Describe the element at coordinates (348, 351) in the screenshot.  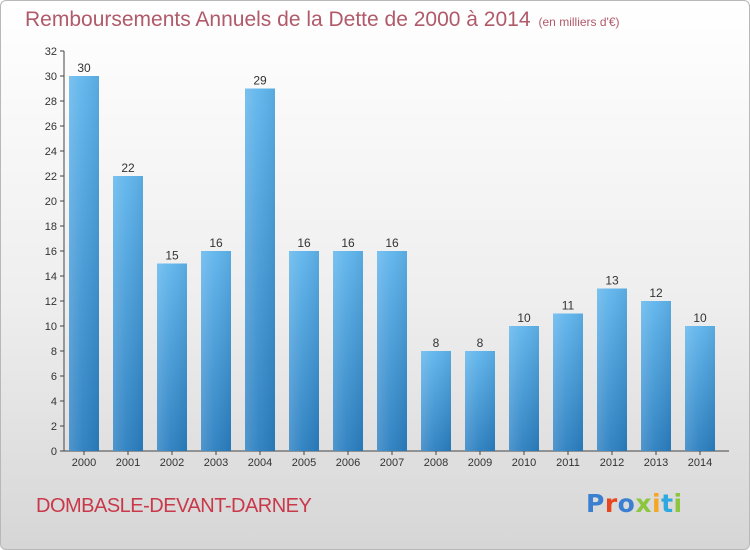
I see `bar-shine-2006` at that location.